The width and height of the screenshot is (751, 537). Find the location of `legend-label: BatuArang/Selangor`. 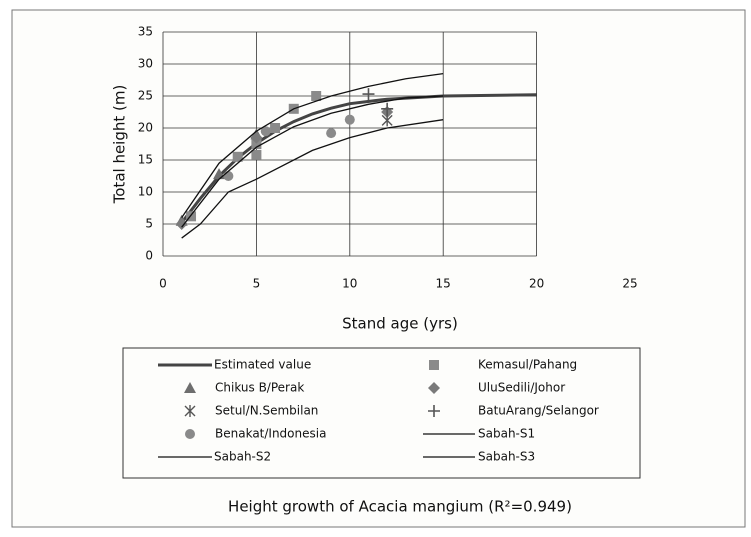

legend-label: BatuArang/Selangor is located at coordinates (538, 411).